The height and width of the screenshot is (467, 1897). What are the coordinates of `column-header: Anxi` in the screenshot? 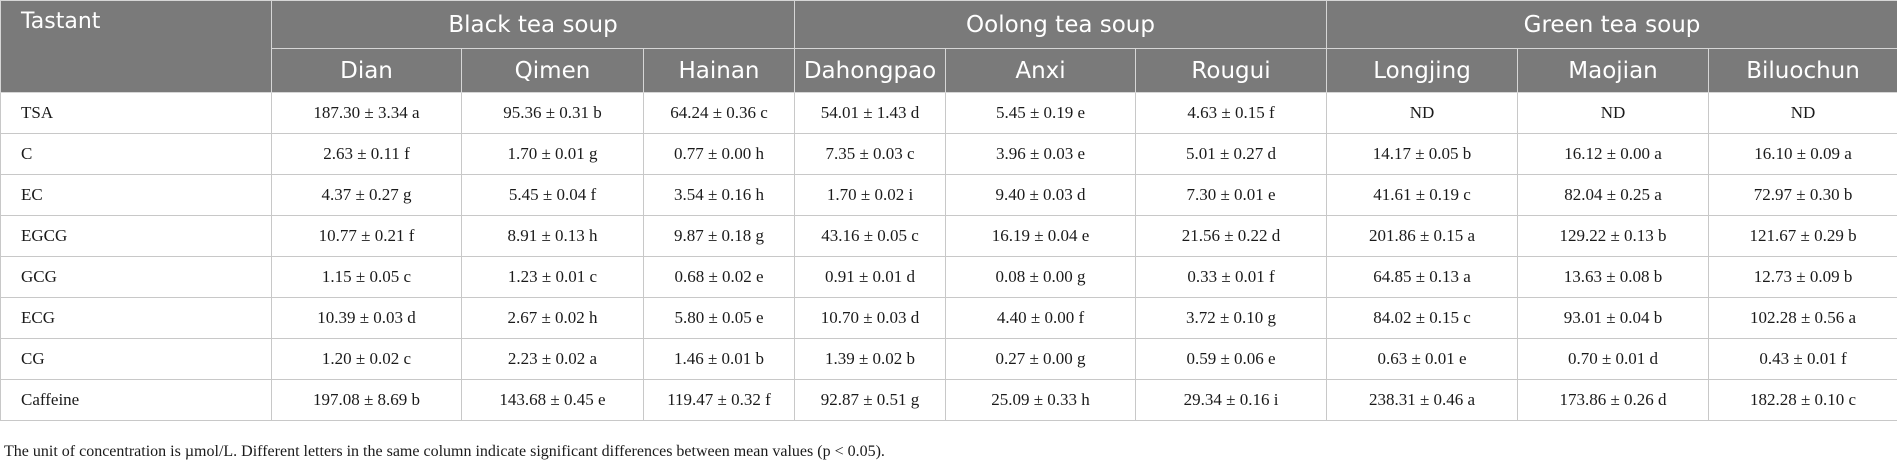 It's located at (1041, 70).